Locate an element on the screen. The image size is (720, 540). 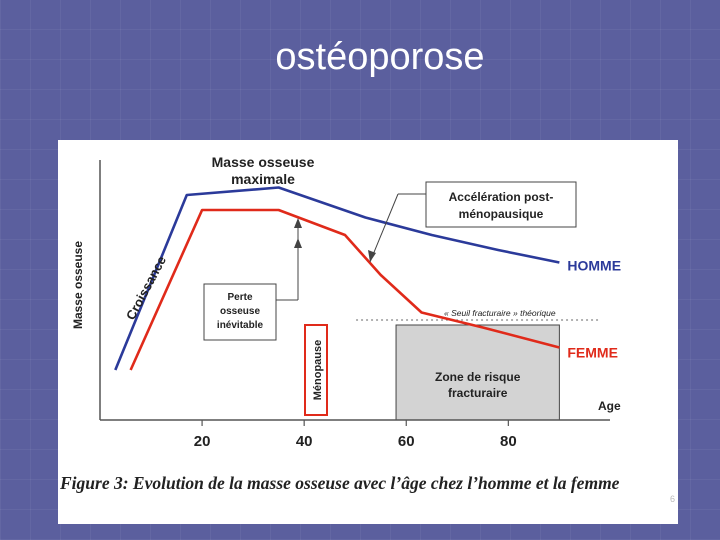
perte-box is located at coordinates (240, 312).